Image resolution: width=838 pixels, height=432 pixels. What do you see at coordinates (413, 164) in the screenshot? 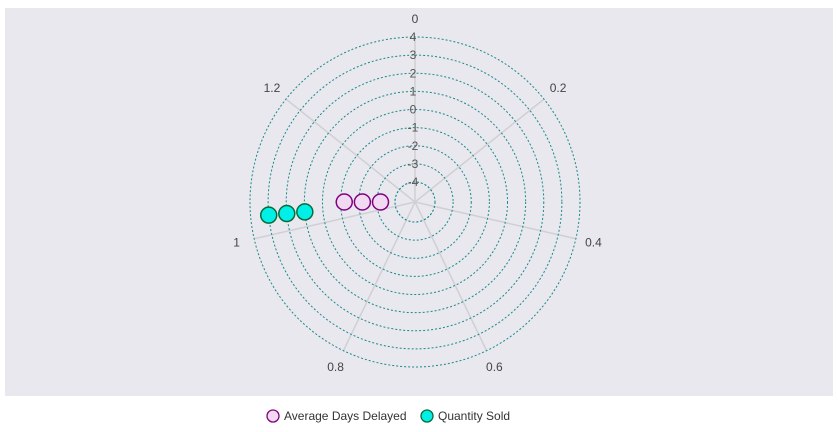
I see `radial-tick-label: -3` at bounding box center [413, 164].